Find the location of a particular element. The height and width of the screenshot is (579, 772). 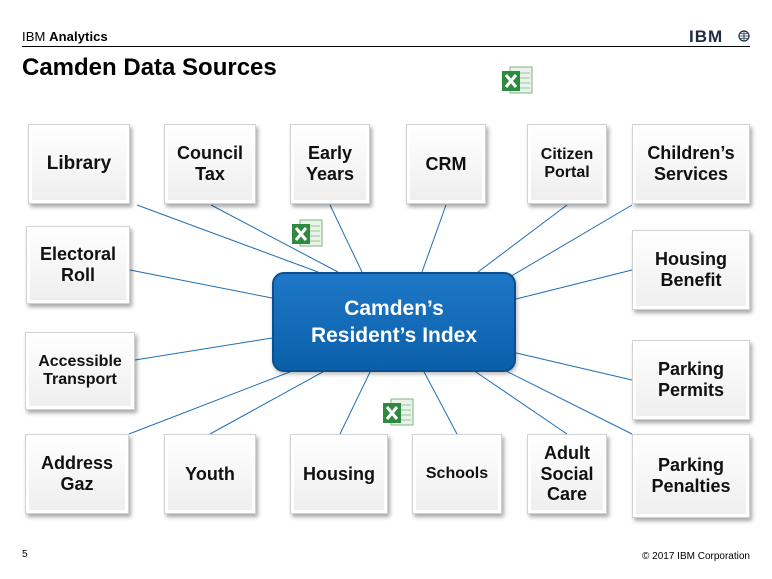

connector-citizen-portal is located at coordinates (522, 238).